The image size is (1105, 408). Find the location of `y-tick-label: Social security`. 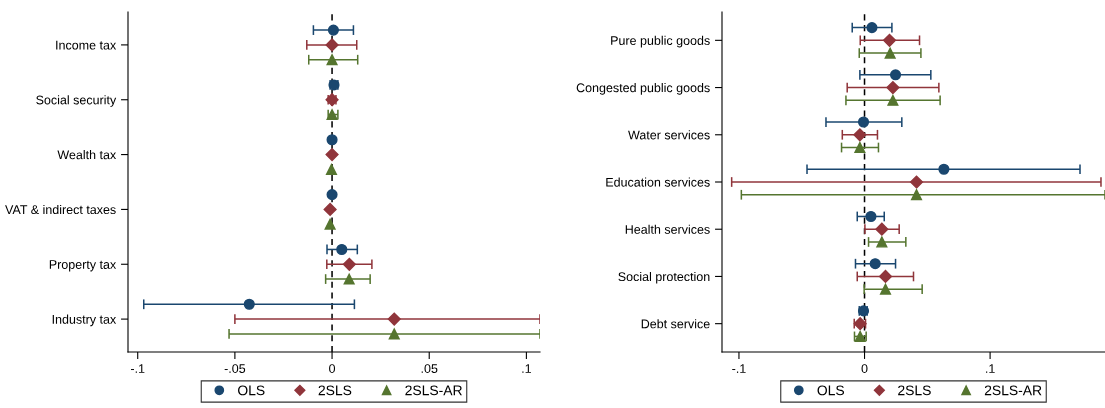

y-tick-label: Social security is located at coordinates (76, 101).